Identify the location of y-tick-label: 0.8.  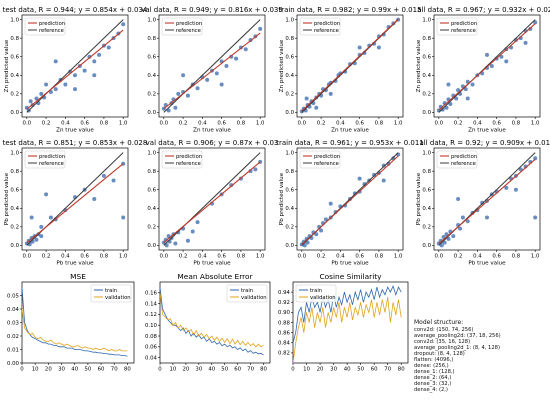
(14, 39).